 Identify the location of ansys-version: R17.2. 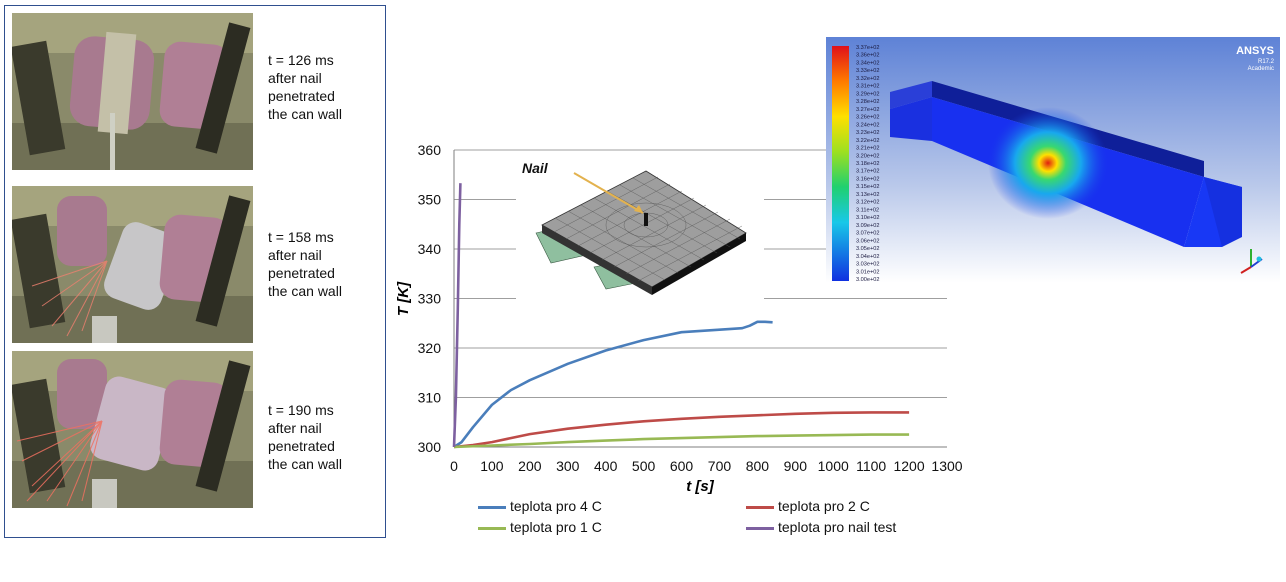
(1266, 62).